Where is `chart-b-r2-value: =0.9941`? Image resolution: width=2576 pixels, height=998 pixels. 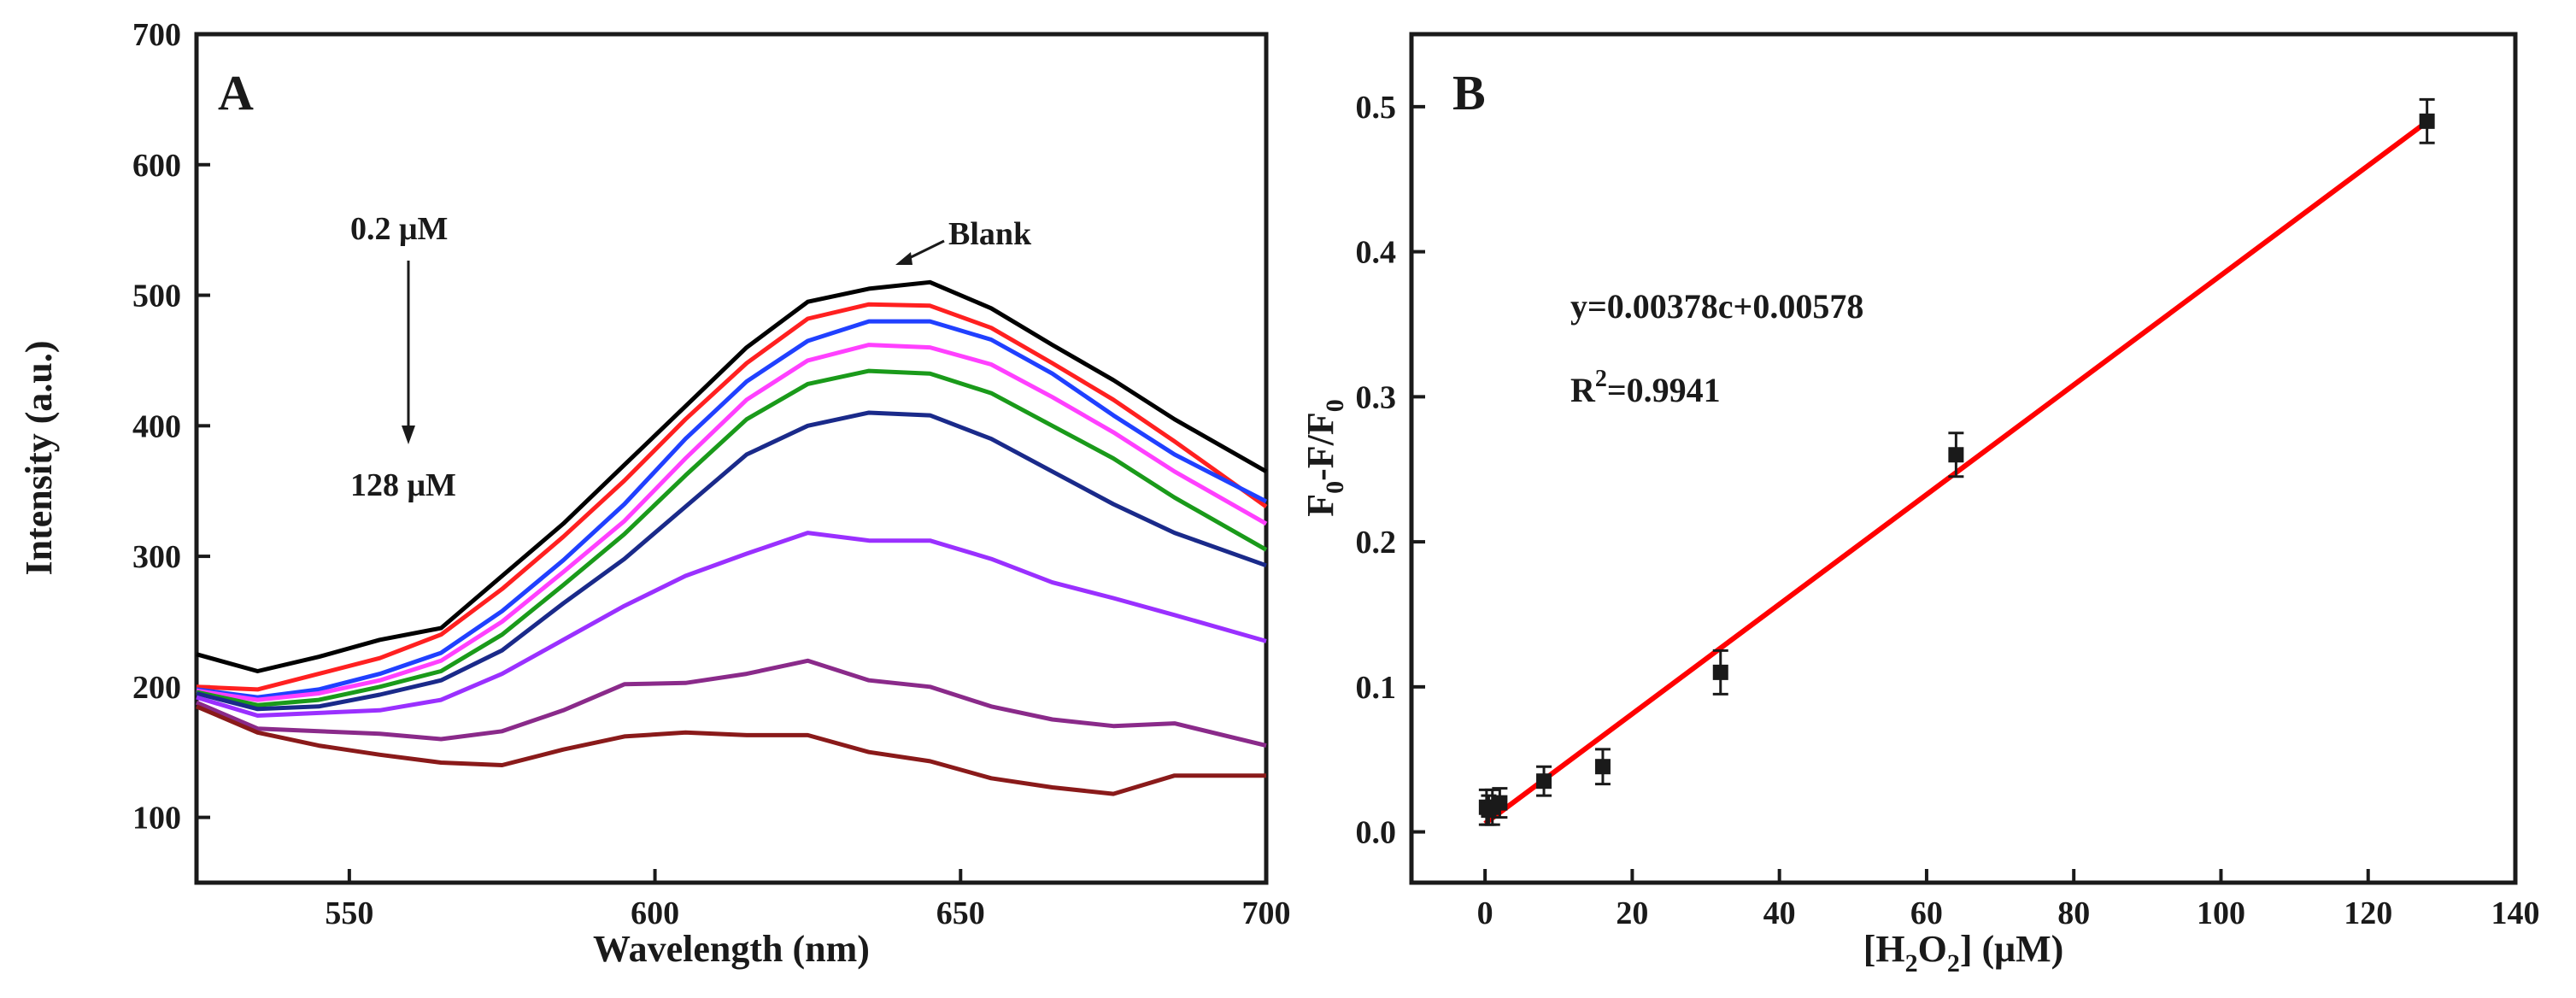
chart-b-r2-value: =0.9941 is located at coordinates (1664, 390).